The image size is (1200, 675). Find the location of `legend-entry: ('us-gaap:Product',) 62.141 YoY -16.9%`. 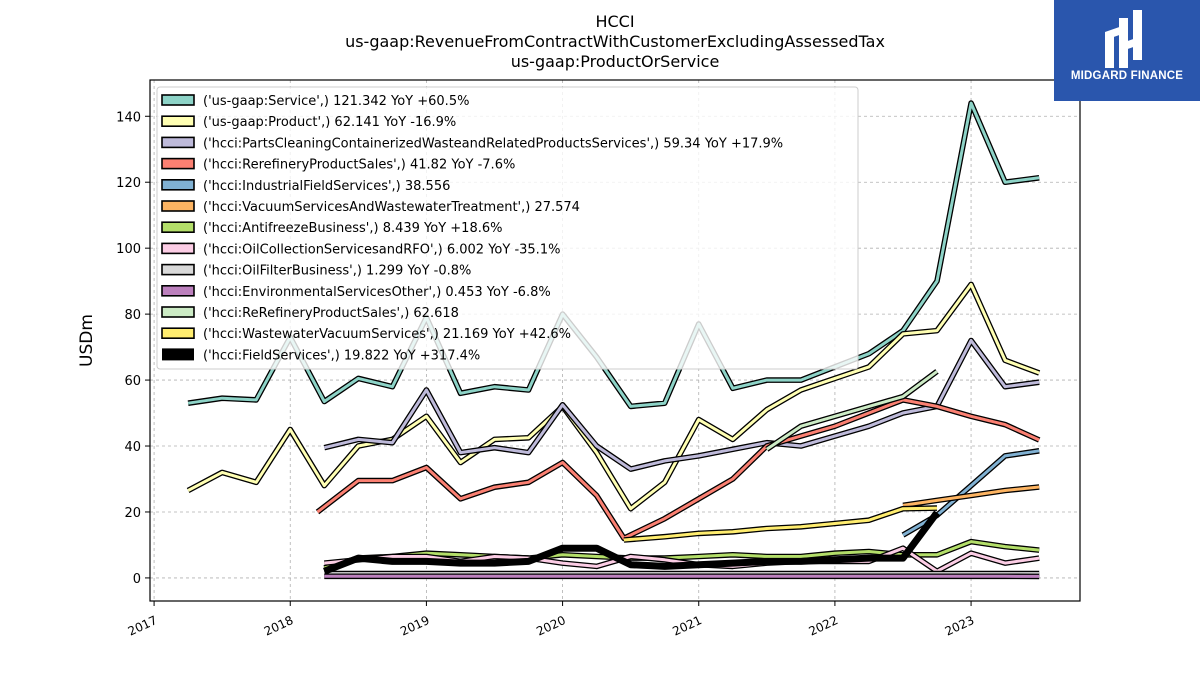

legend-entry: ('us-gaap:Product',) 62.141 YoY -16.9% is located at coordinates (329, 122).